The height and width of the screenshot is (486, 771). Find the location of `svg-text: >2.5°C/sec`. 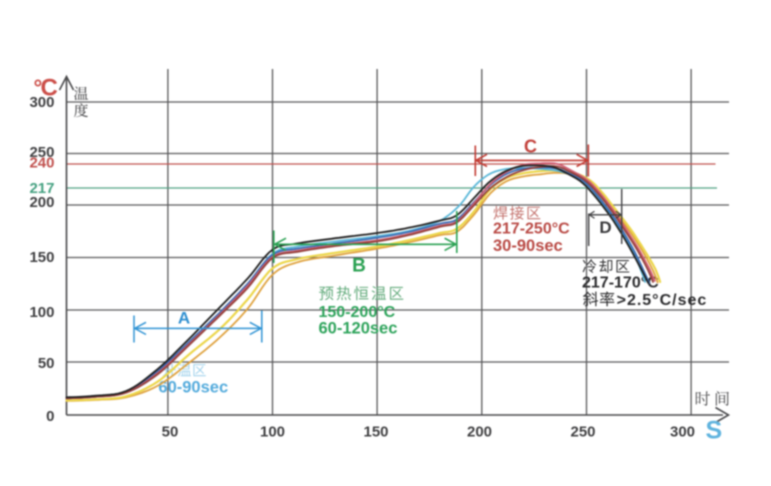

svg-text: >2.5°C/sec is located at coordinates (662, 300).